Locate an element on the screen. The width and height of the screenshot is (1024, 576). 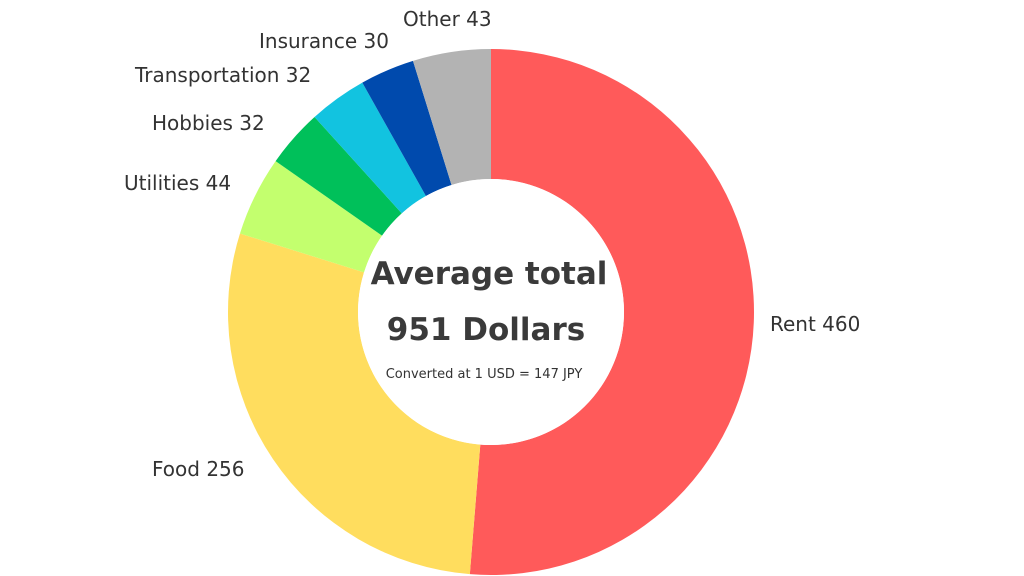
center-title-line2: 951 Dollars is located at coordinates (486, 330).